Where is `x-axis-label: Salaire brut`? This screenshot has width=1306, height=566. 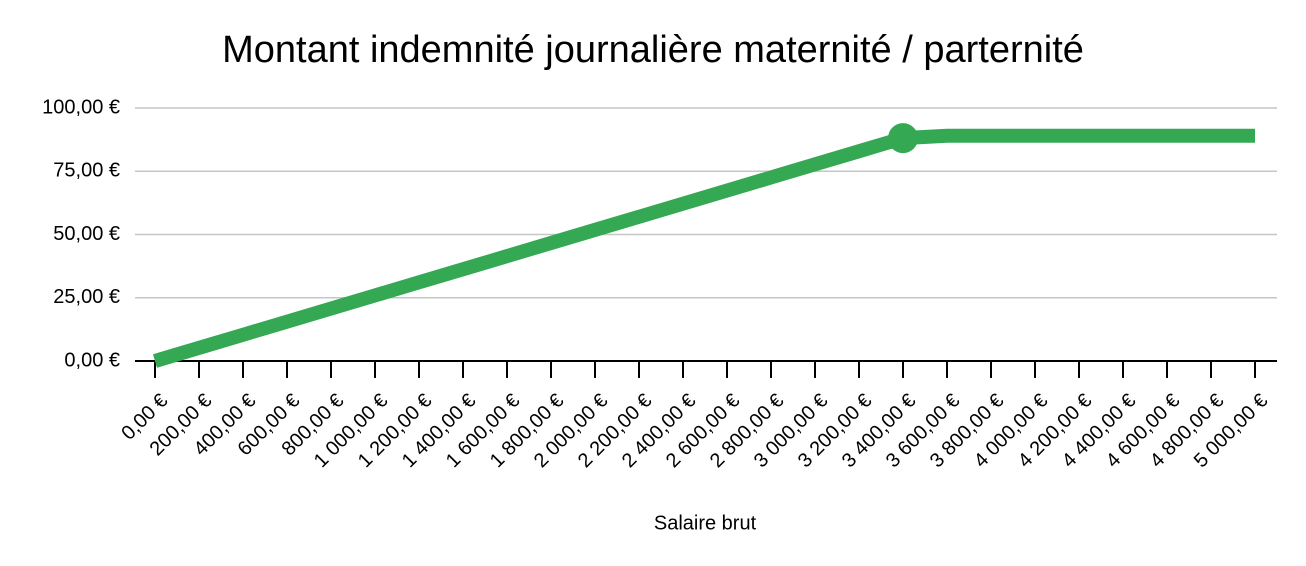
x-axis-label: Salaire brut is located at coordinates (705, 523).